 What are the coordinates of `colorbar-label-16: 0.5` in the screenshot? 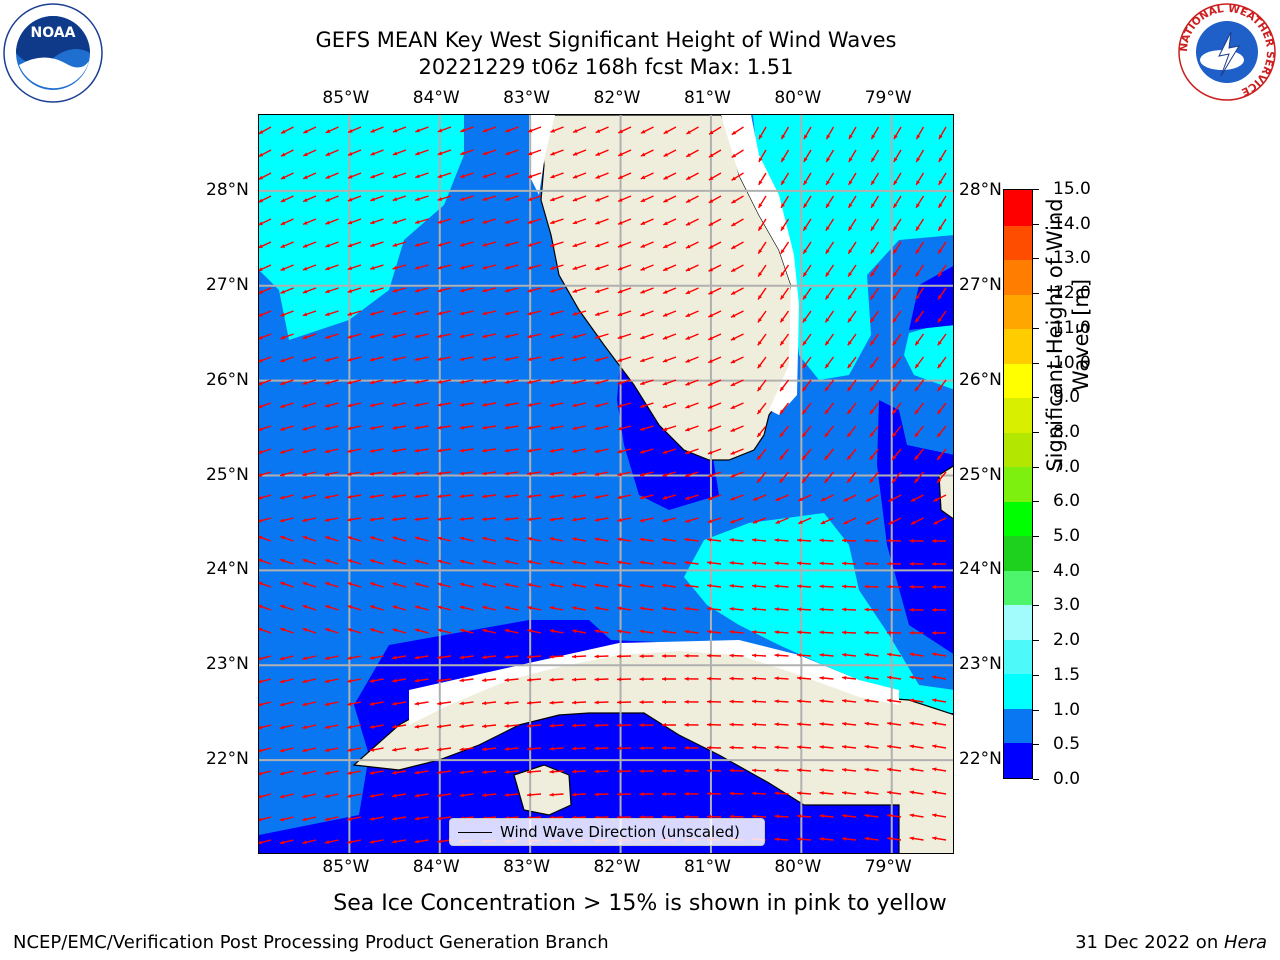 It's located at (1067, 744).